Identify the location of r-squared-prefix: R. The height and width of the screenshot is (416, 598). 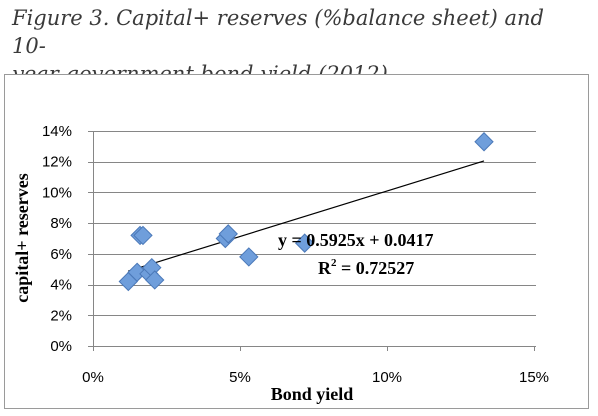
(325, 268).